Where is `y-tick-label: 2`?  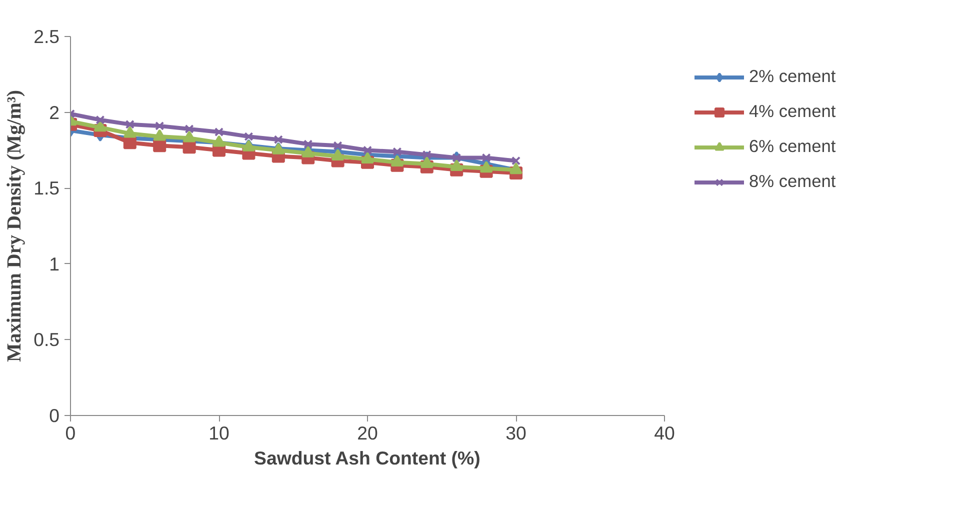
y-tick-label: 2 is located at coordinates (54, 112).